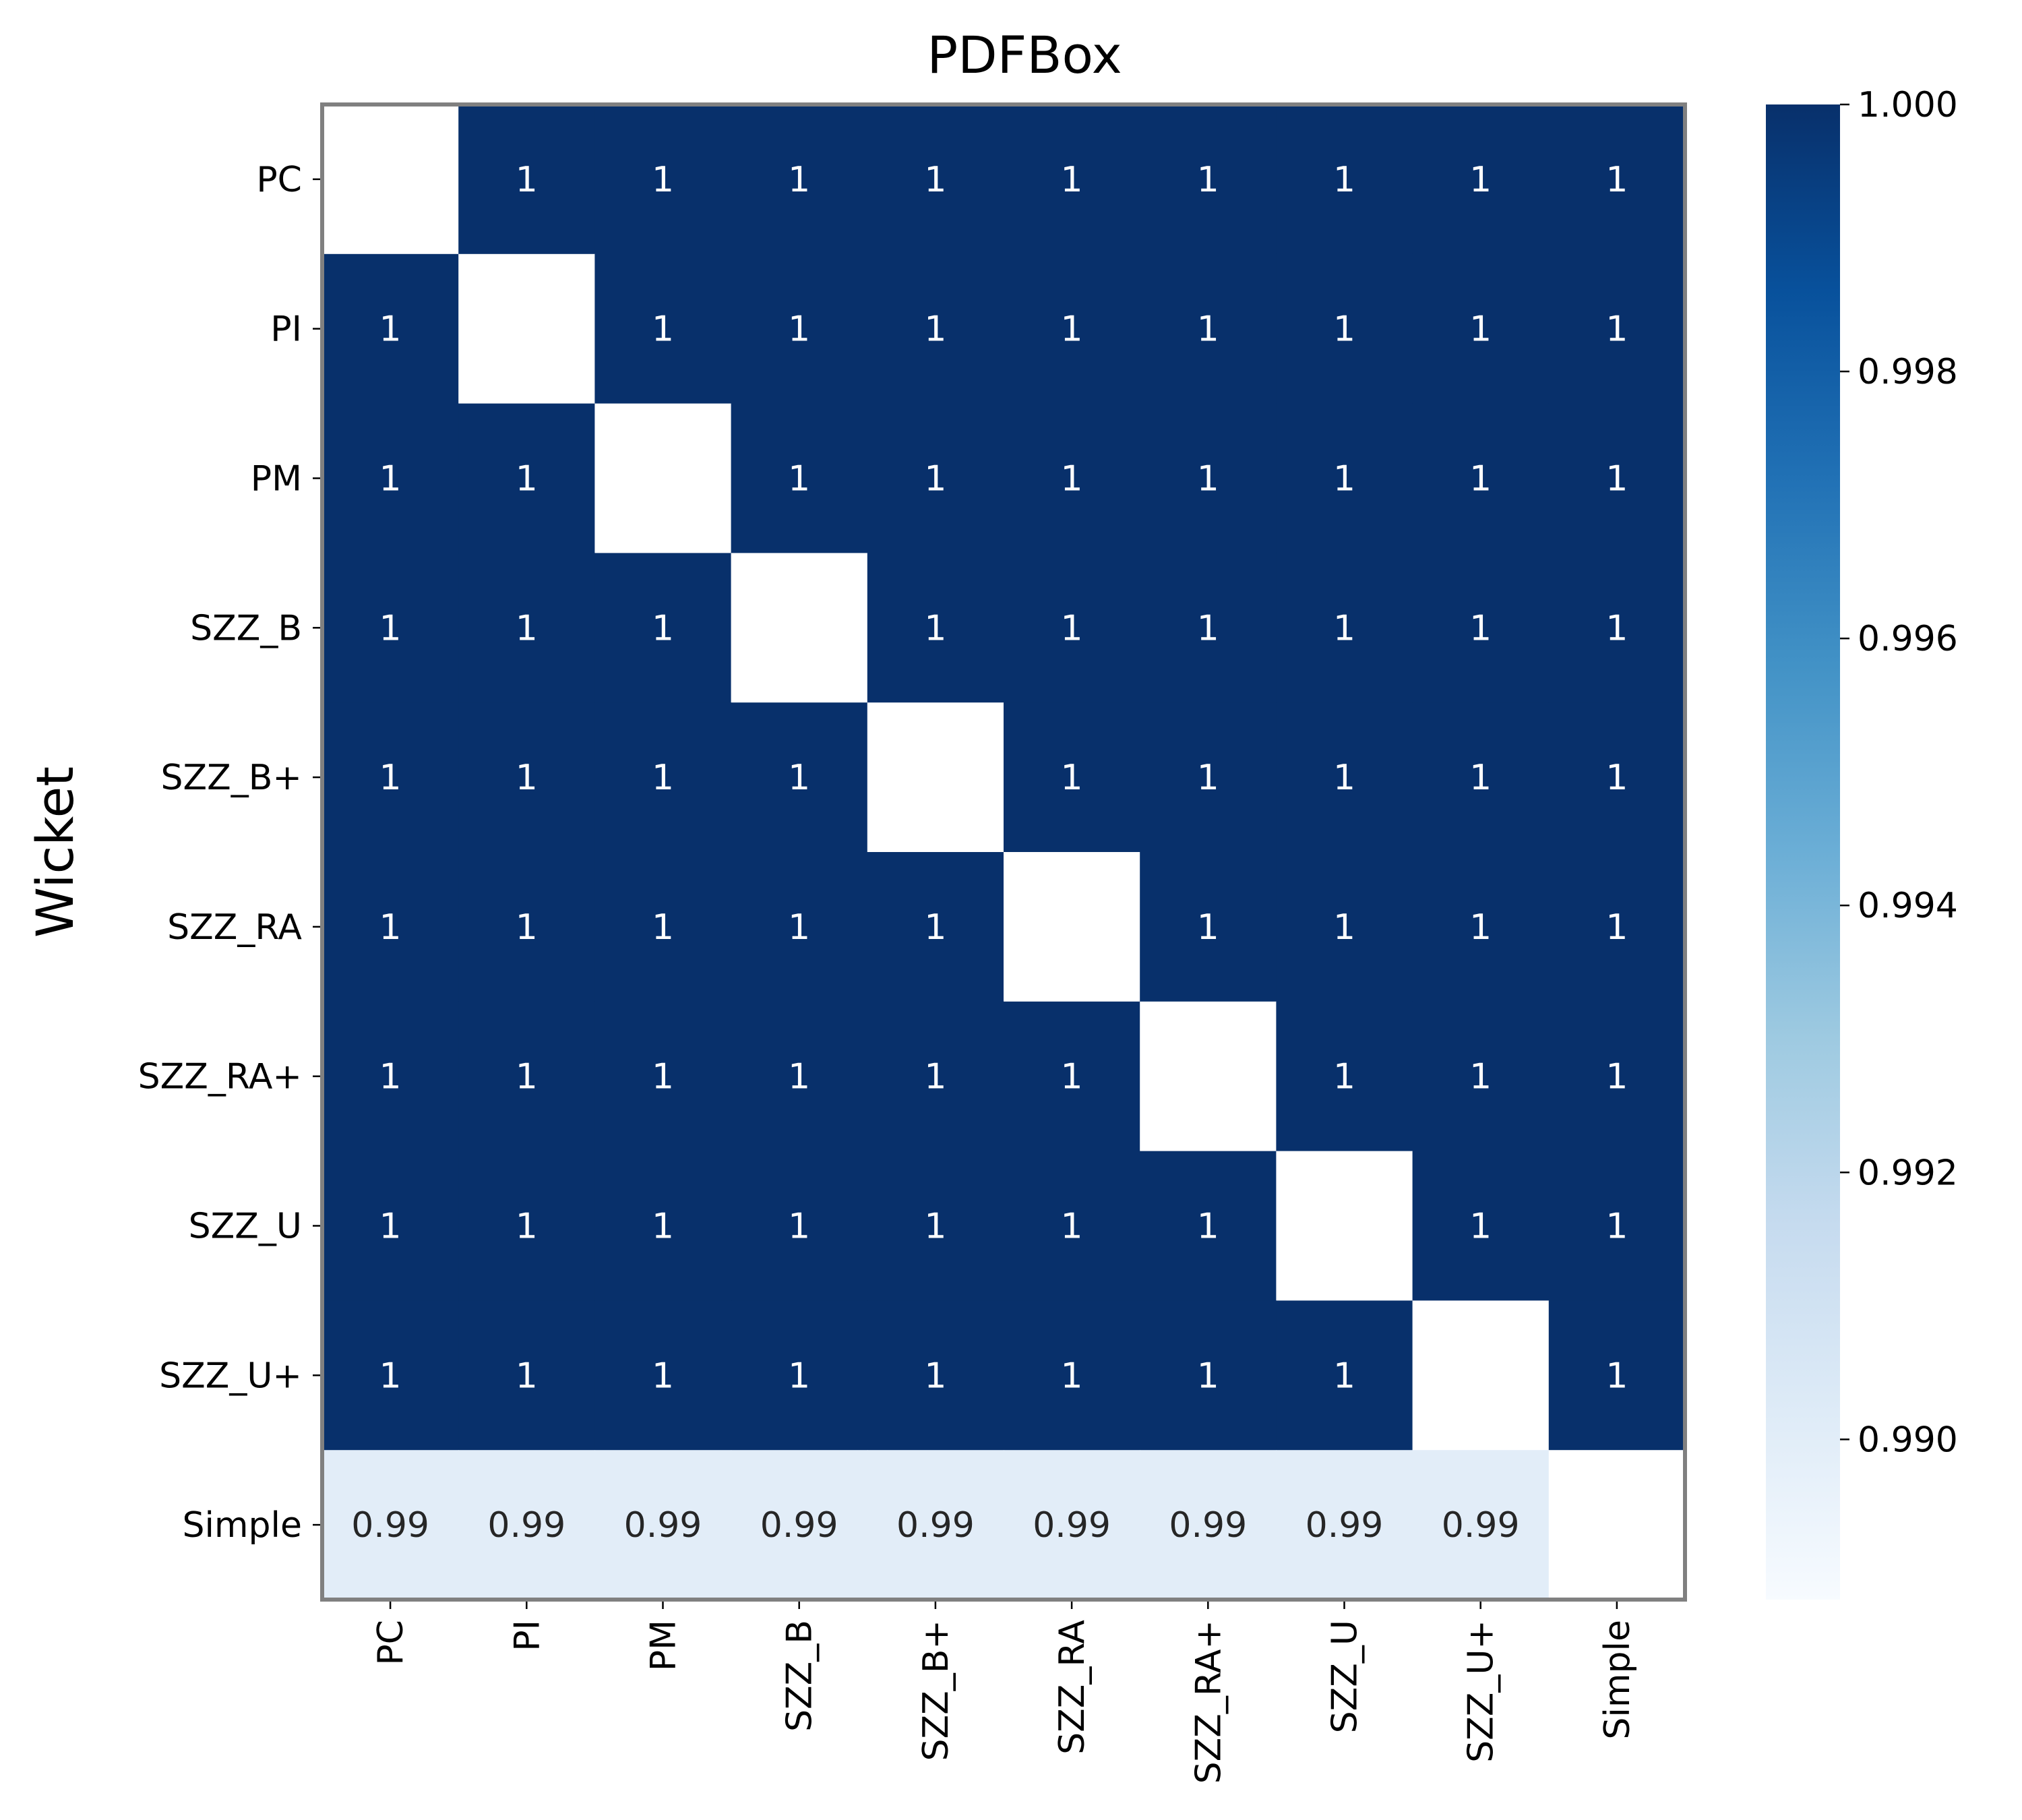  What do you see at coordinates (1908, 1440) in the screenshot?
I see `colorbar-tick-label: 0.990` at bounding box center [1908, 1440].